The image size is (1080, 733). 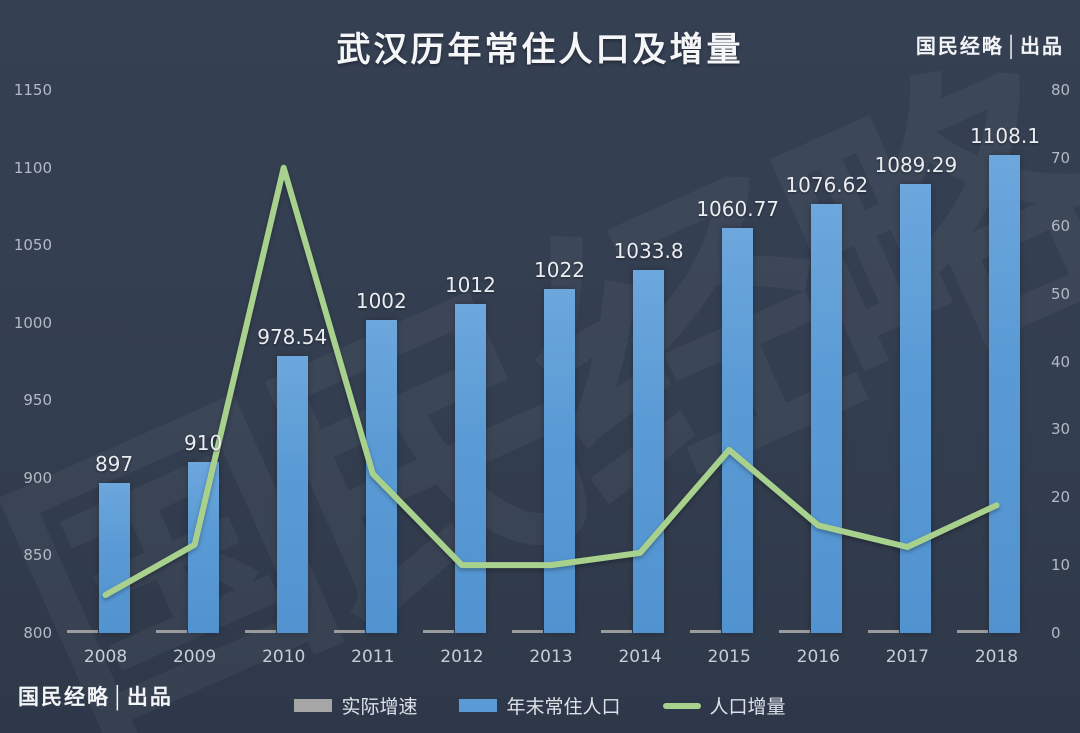 What do you see at coordinates (1061, 225) in the screenshot?
I see `y-axis-right-tick: 60` at bounding box center [1061, 225].